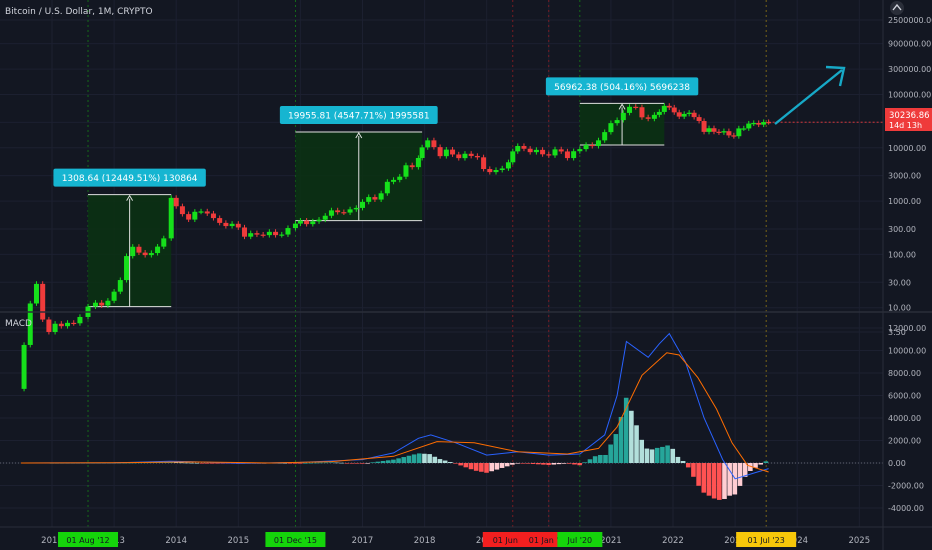  Describe the element at coordinates (904, 396) in the screenshot. I see `macd-tick-label: 6000.00` at that location.